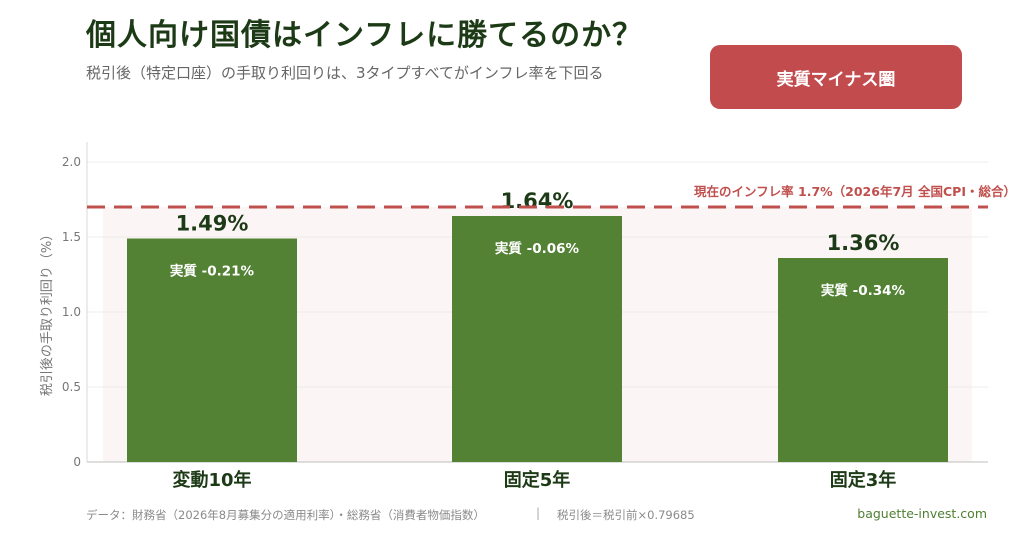  Describe the element at coordinates (47, 312) in the screenshot. I see `y-axis-label: 税引後の手取り利回り（%）` at that location.